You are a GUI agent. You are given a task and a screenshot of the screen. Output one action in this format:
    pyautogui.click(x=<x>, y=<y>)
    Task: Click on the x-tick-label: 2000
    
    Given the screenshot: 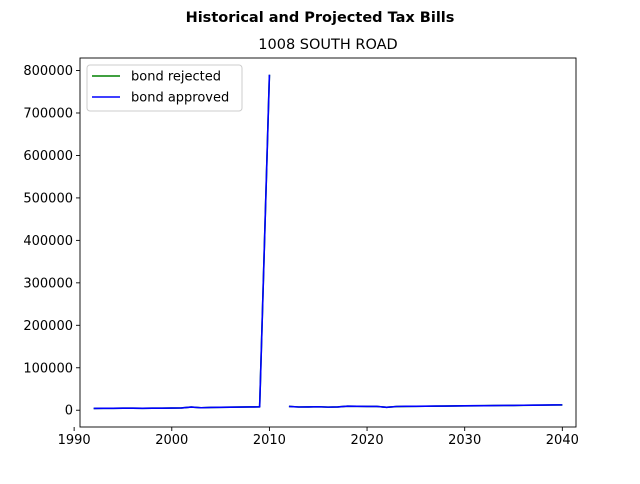 What is the action you would take?
    pyautogui.click(x=171, y=440)
    